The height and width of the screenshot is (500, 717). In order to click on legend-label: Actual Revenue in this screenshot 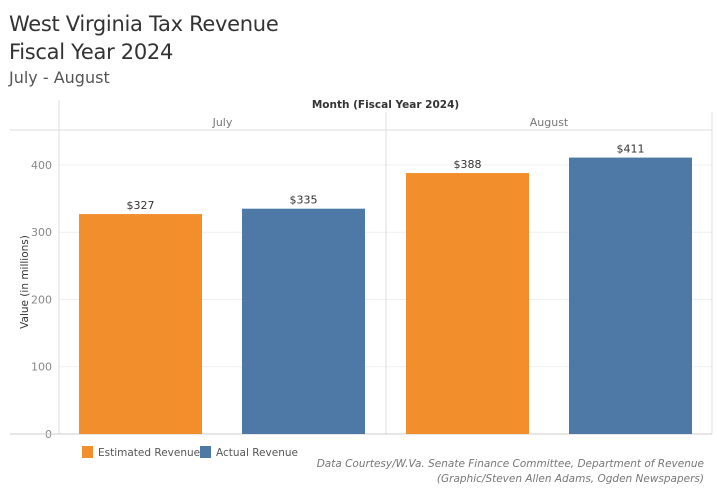, I will do `click(257, 453)`.